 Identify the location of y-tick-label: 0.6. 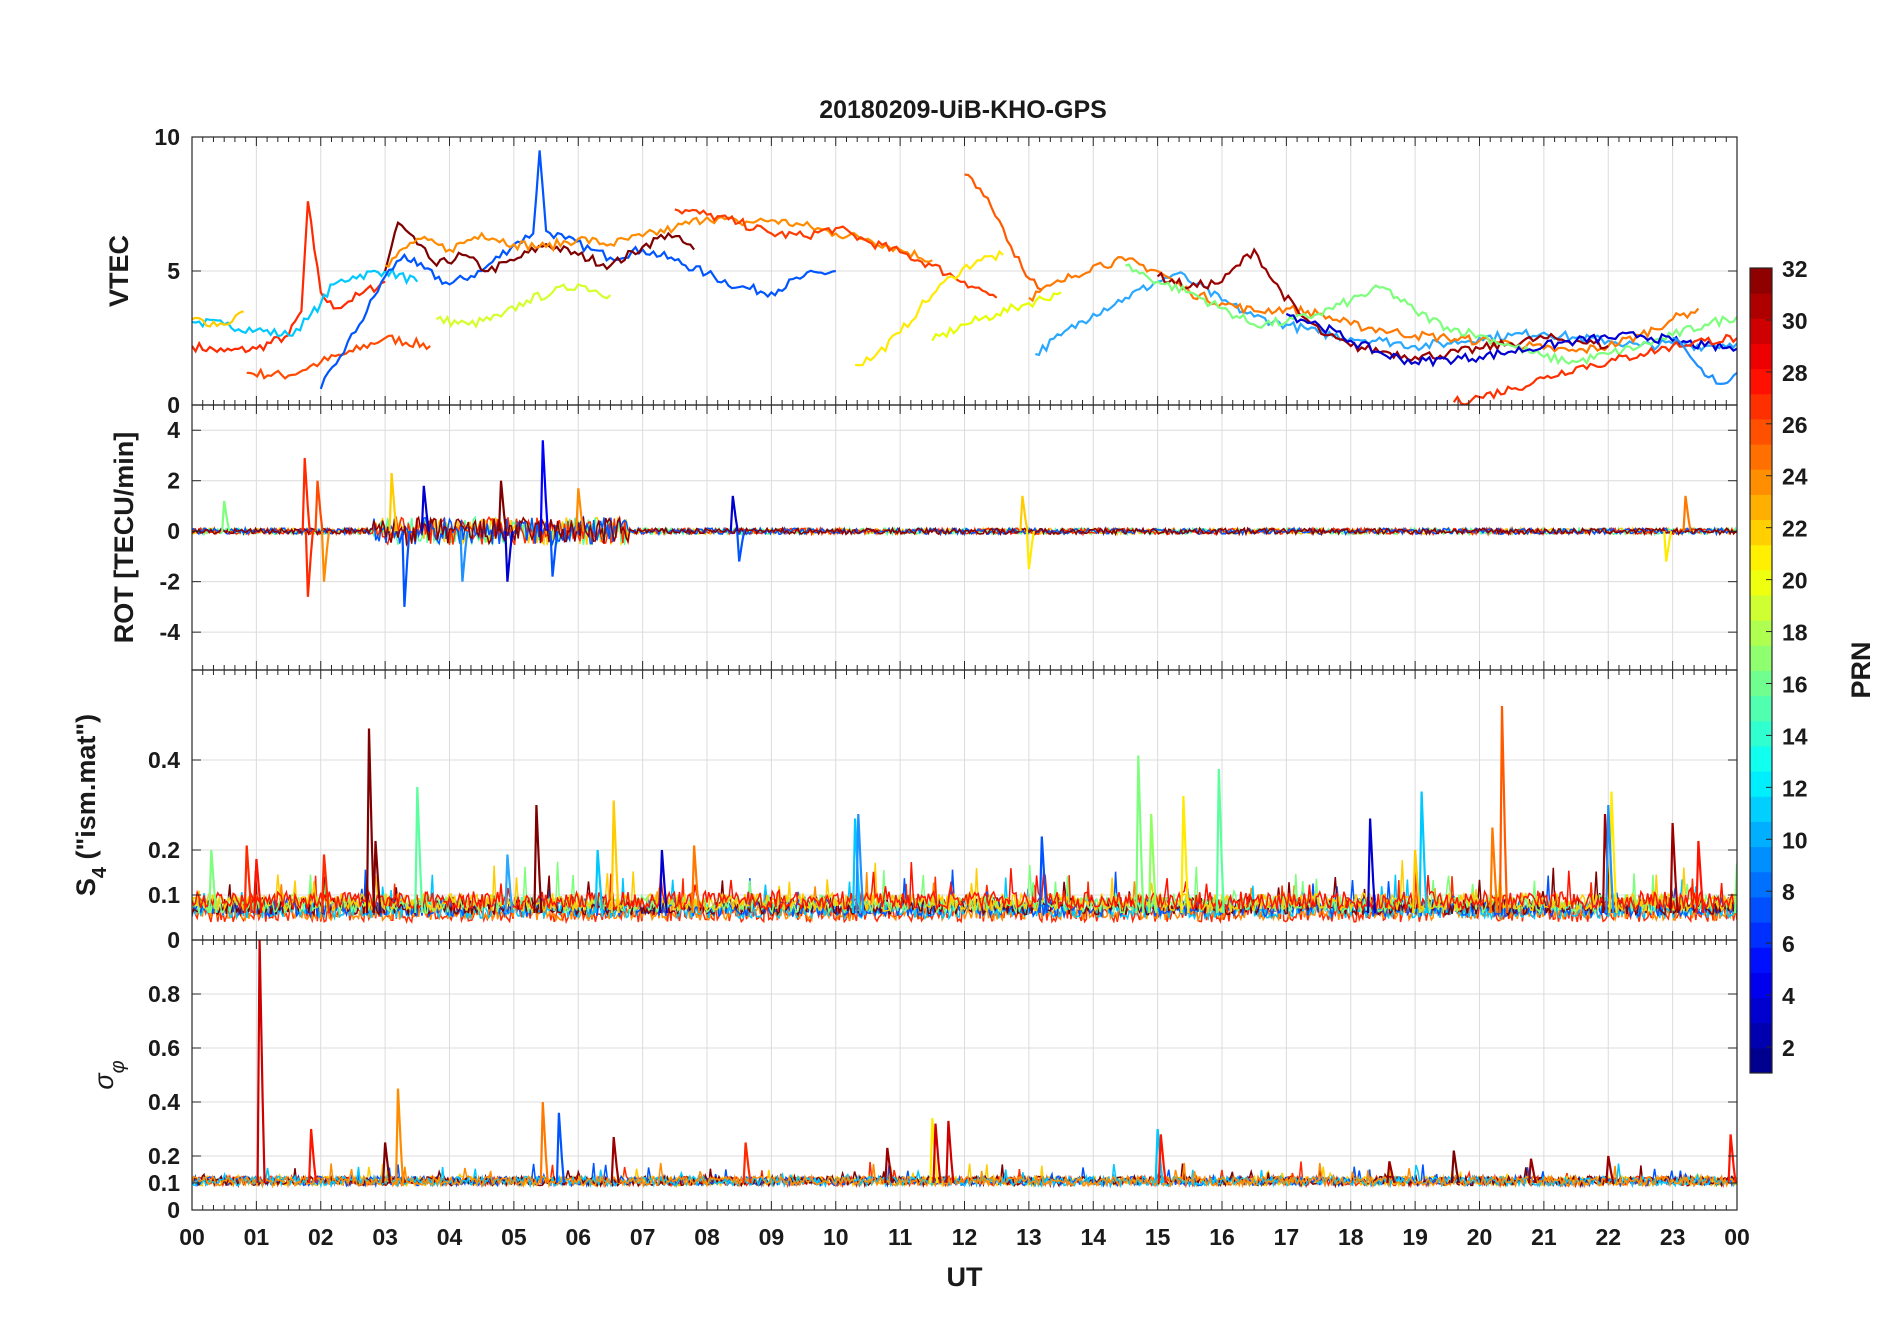
(164, 1048).